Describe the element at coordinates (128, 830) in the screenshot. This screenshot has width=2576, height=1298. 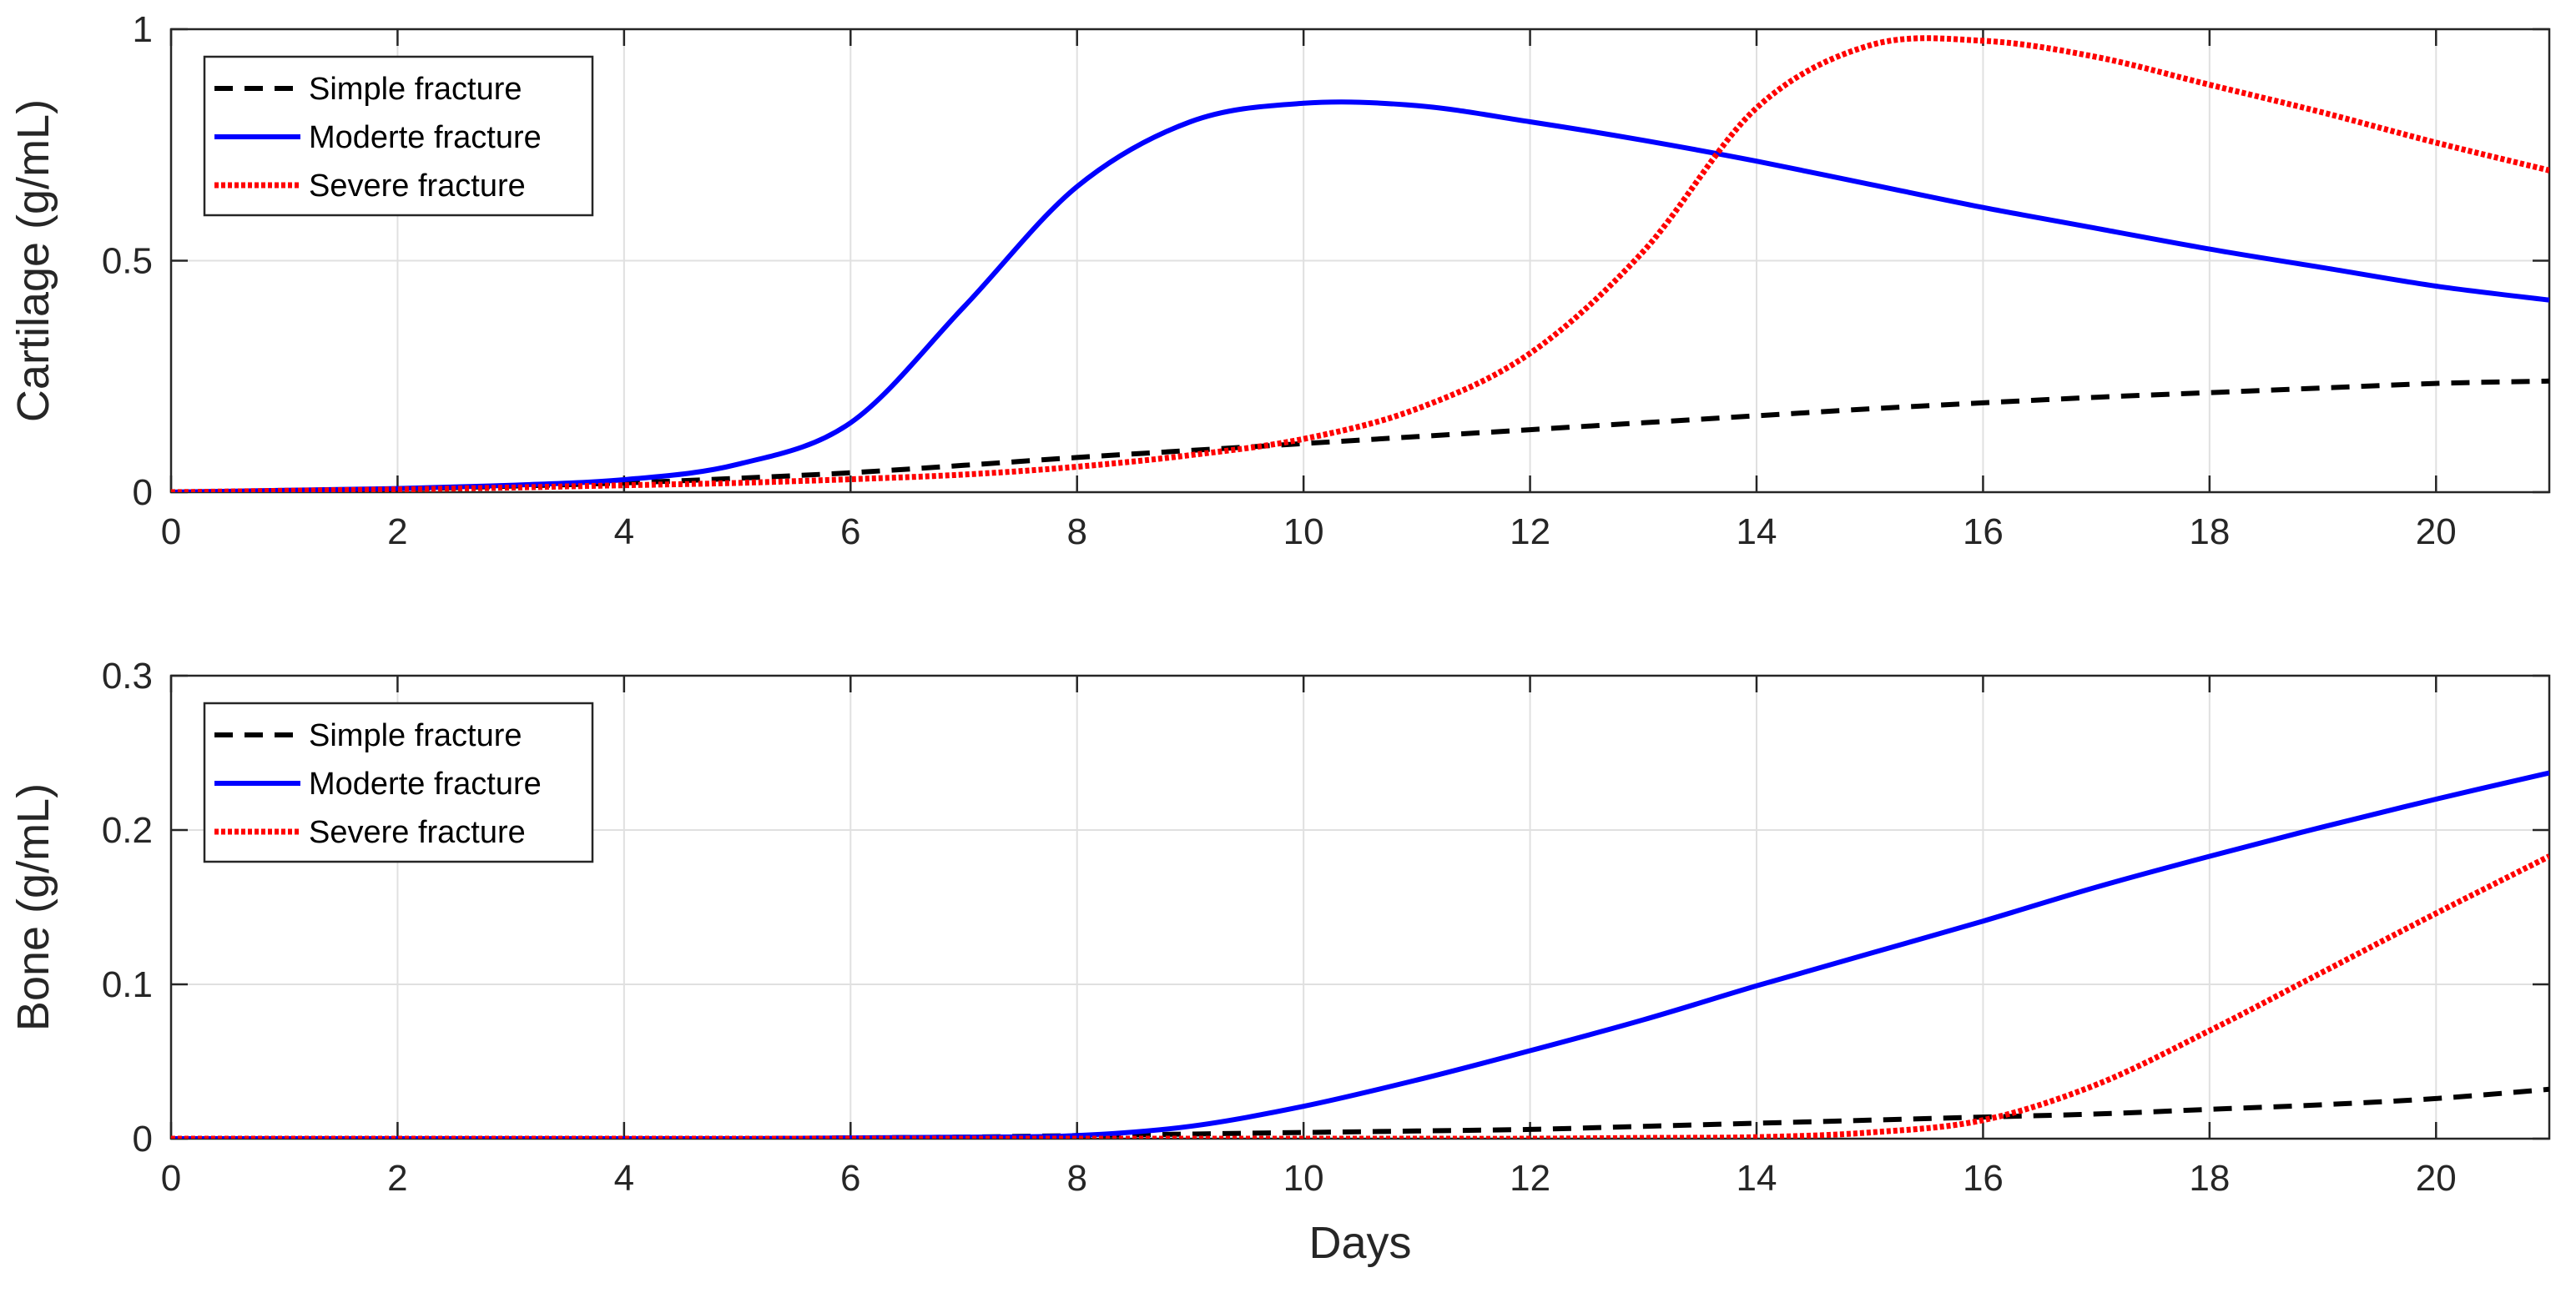
I see `y-tick-label: 0.2` at that location.